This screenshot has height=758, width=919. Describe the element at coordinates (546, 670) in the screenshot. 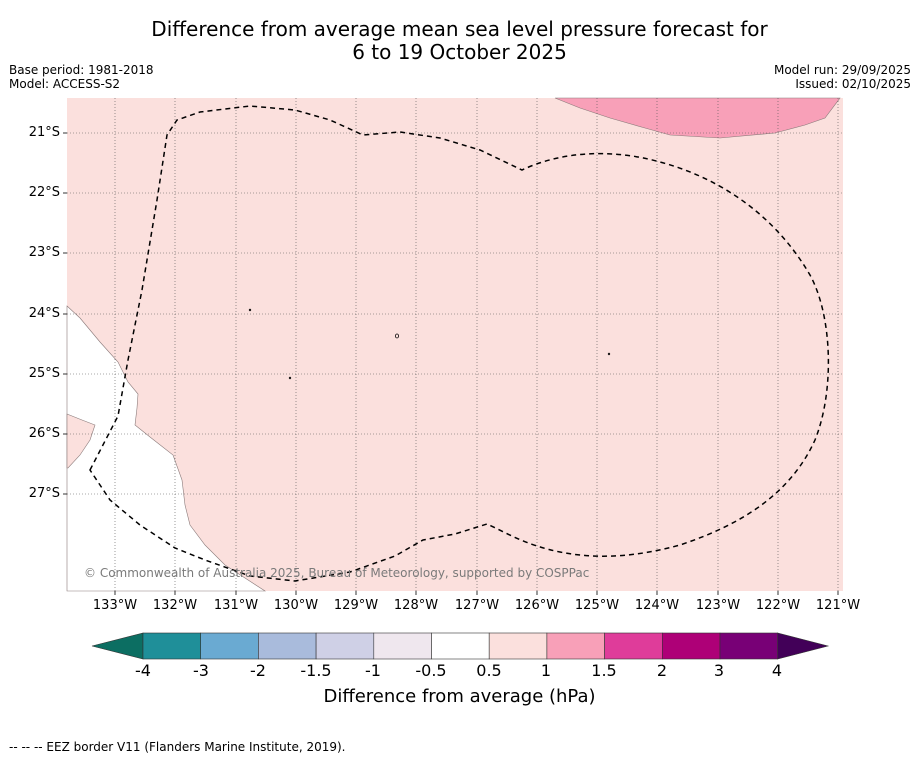

I see `colorbar-tick: 1` at that location.